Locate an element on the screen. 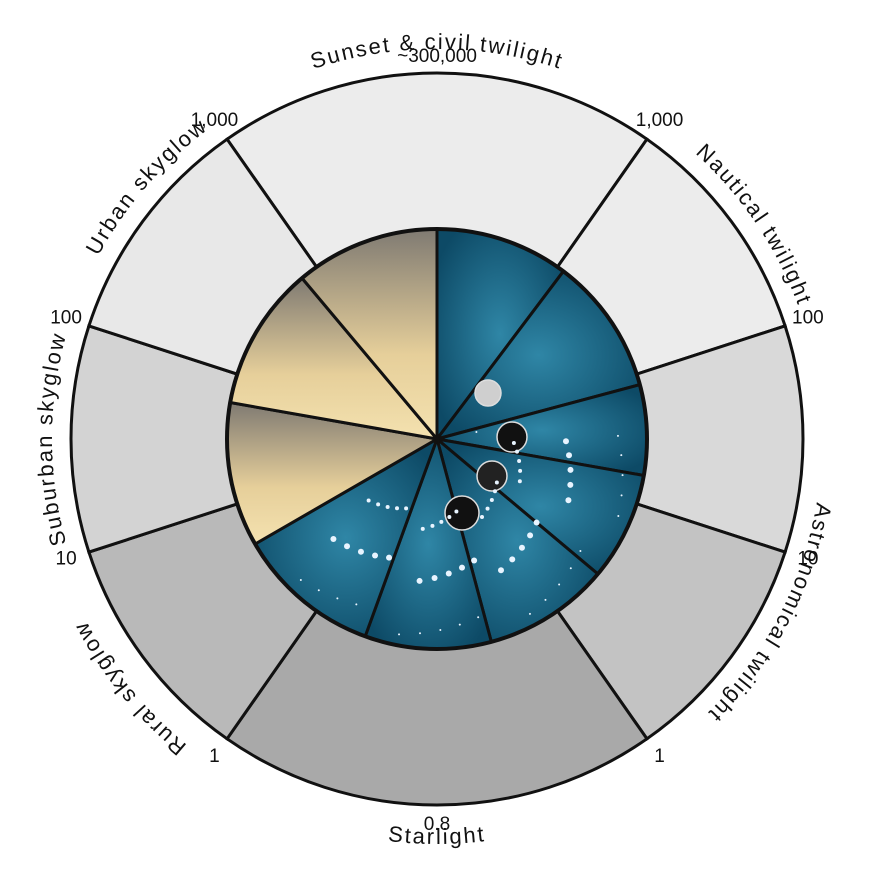  zone-name: Starlight is located at coordinates (437, 835).